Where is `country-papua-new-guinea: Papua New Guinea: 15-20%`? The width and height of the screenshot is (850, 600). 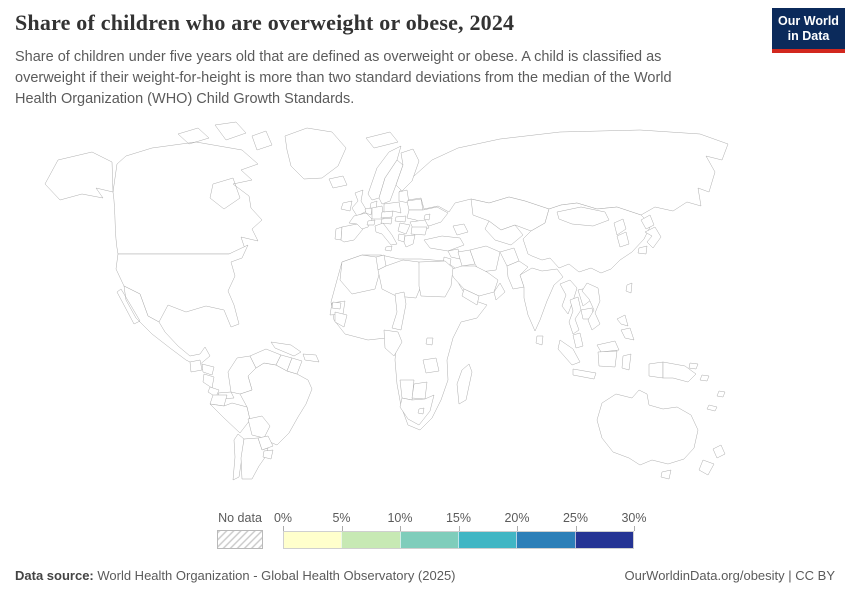
country-papua-new-guinea: Papua New Guinea: 15-20% is located at coordinates (680, 372).